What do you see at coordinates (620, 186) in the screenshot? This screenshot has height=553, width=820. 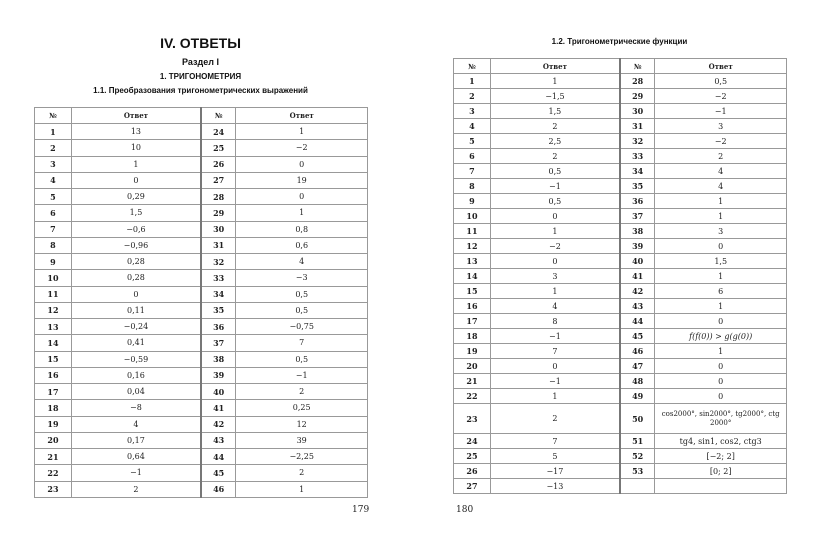 I see `table-row: 8 −1 35 4` at bounding box center [620, 186].